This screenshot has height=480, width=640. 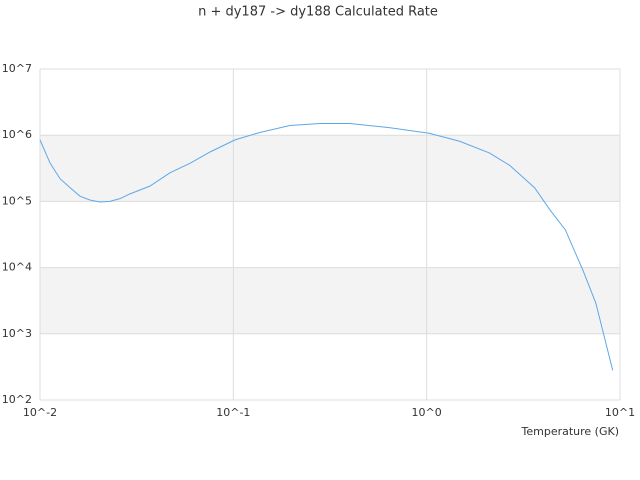 I want to click on y-tick-label: 10^5, so click(x=17, y=200).